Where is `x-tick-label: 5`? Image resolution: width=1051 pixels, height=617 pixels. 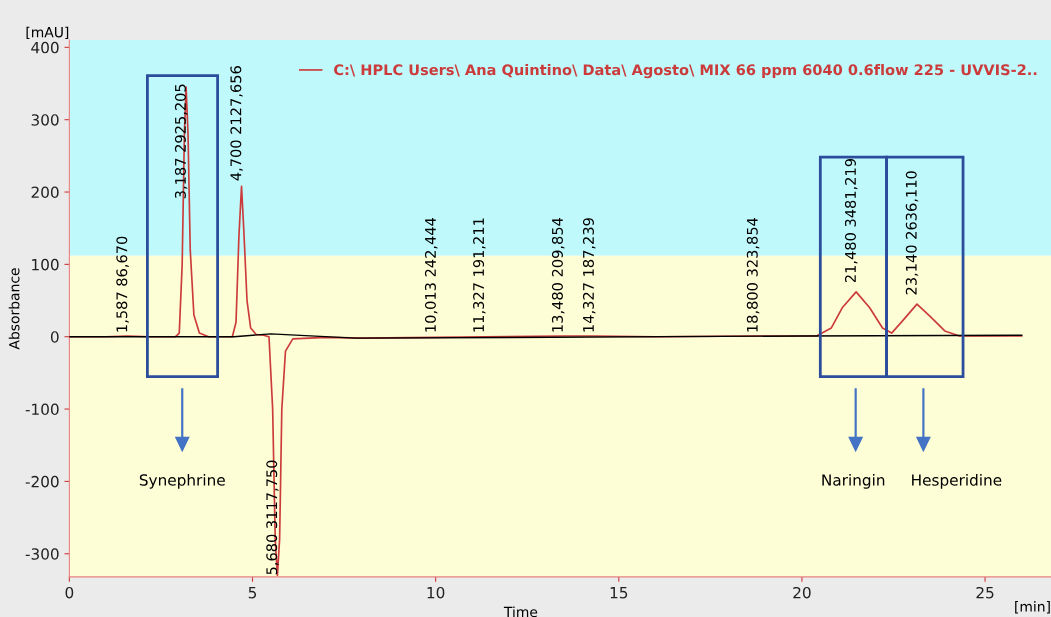 x-tick-label: 5 is located at coordinates (252, 593).